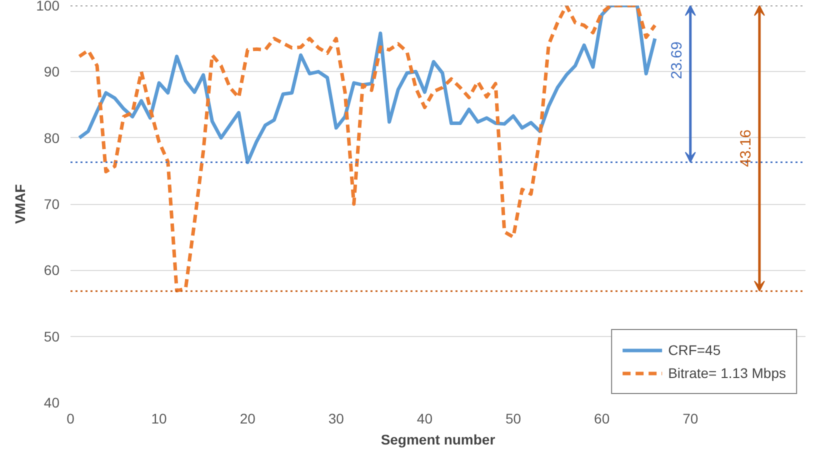 Image resolution: width=815 pixels, height=450 pixels. I want to click on annotation: 23.69, so click(677, 61).